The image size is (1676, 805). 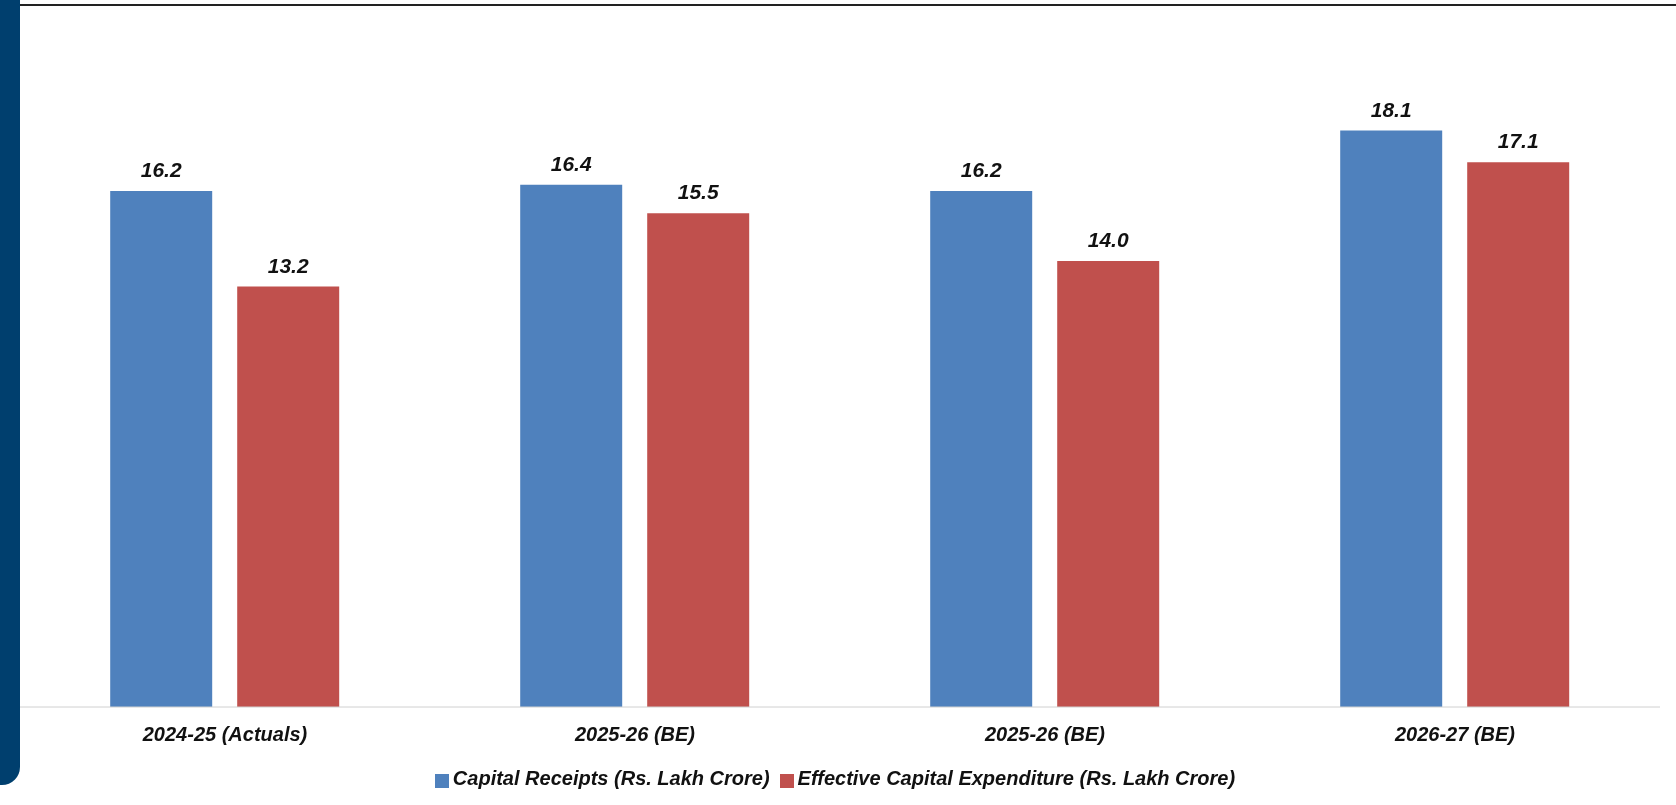 What do you see at coordinates (288, 265) in the screenshot?
I see `data-label: 13.2` at bounding box center [288, 265].